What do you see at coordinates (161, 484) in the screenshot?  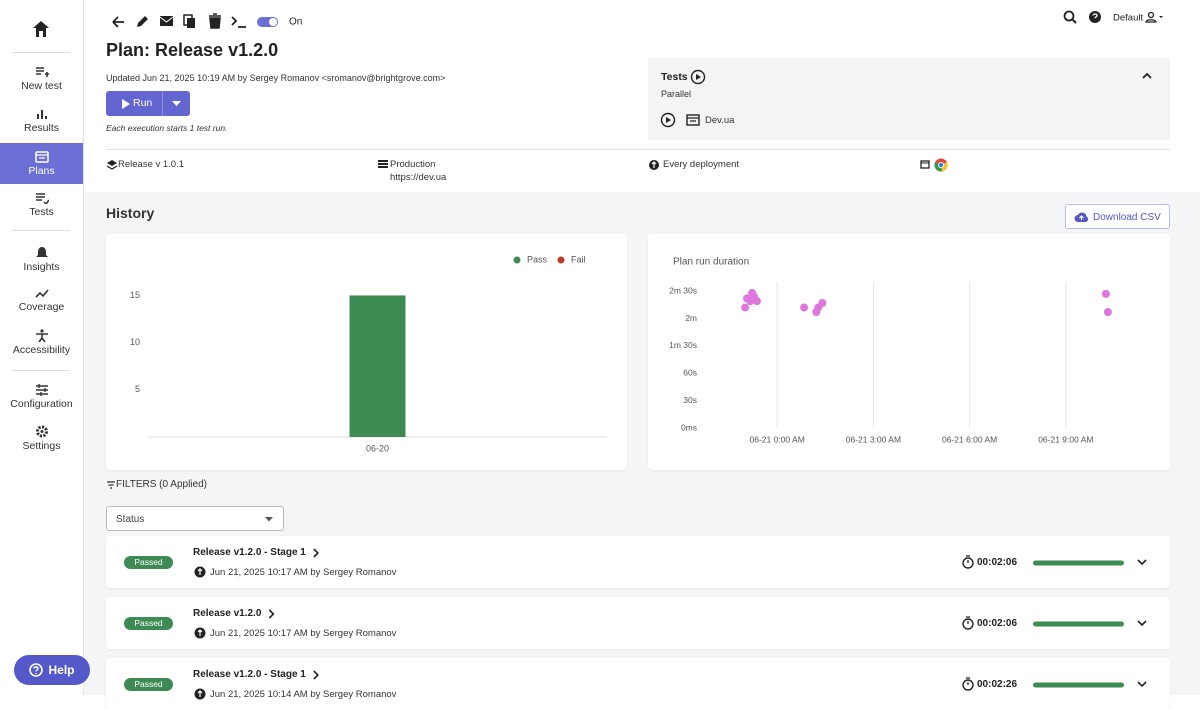 I see `filters-label: FILTERS (0 Applied)` at bounding box center [161, 484].